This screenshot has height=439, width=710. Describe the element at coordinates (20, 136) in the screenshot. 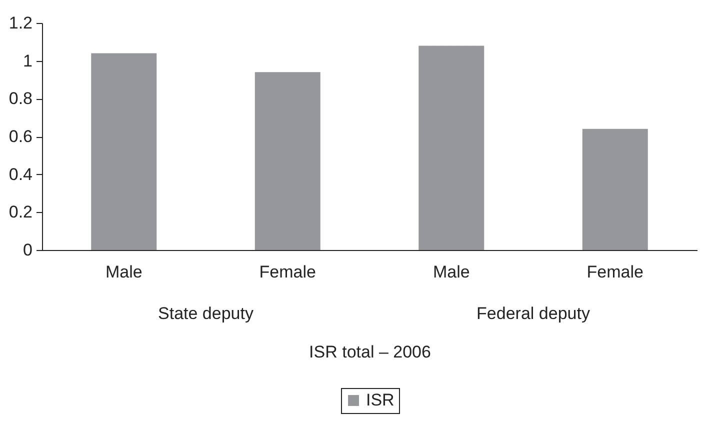

I see `y-tick-label: 0.6` at that location.